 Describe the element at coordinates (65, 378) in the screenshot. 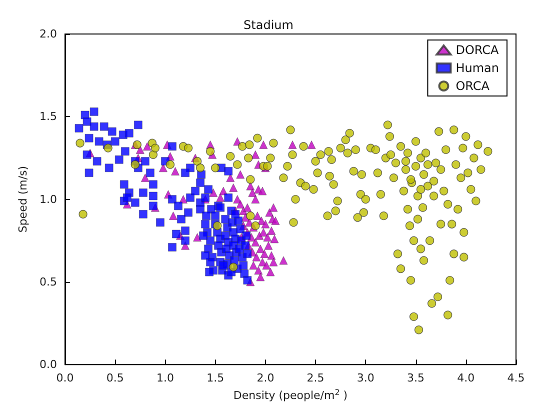

I see `x-tick-label: 0.0` at that location.